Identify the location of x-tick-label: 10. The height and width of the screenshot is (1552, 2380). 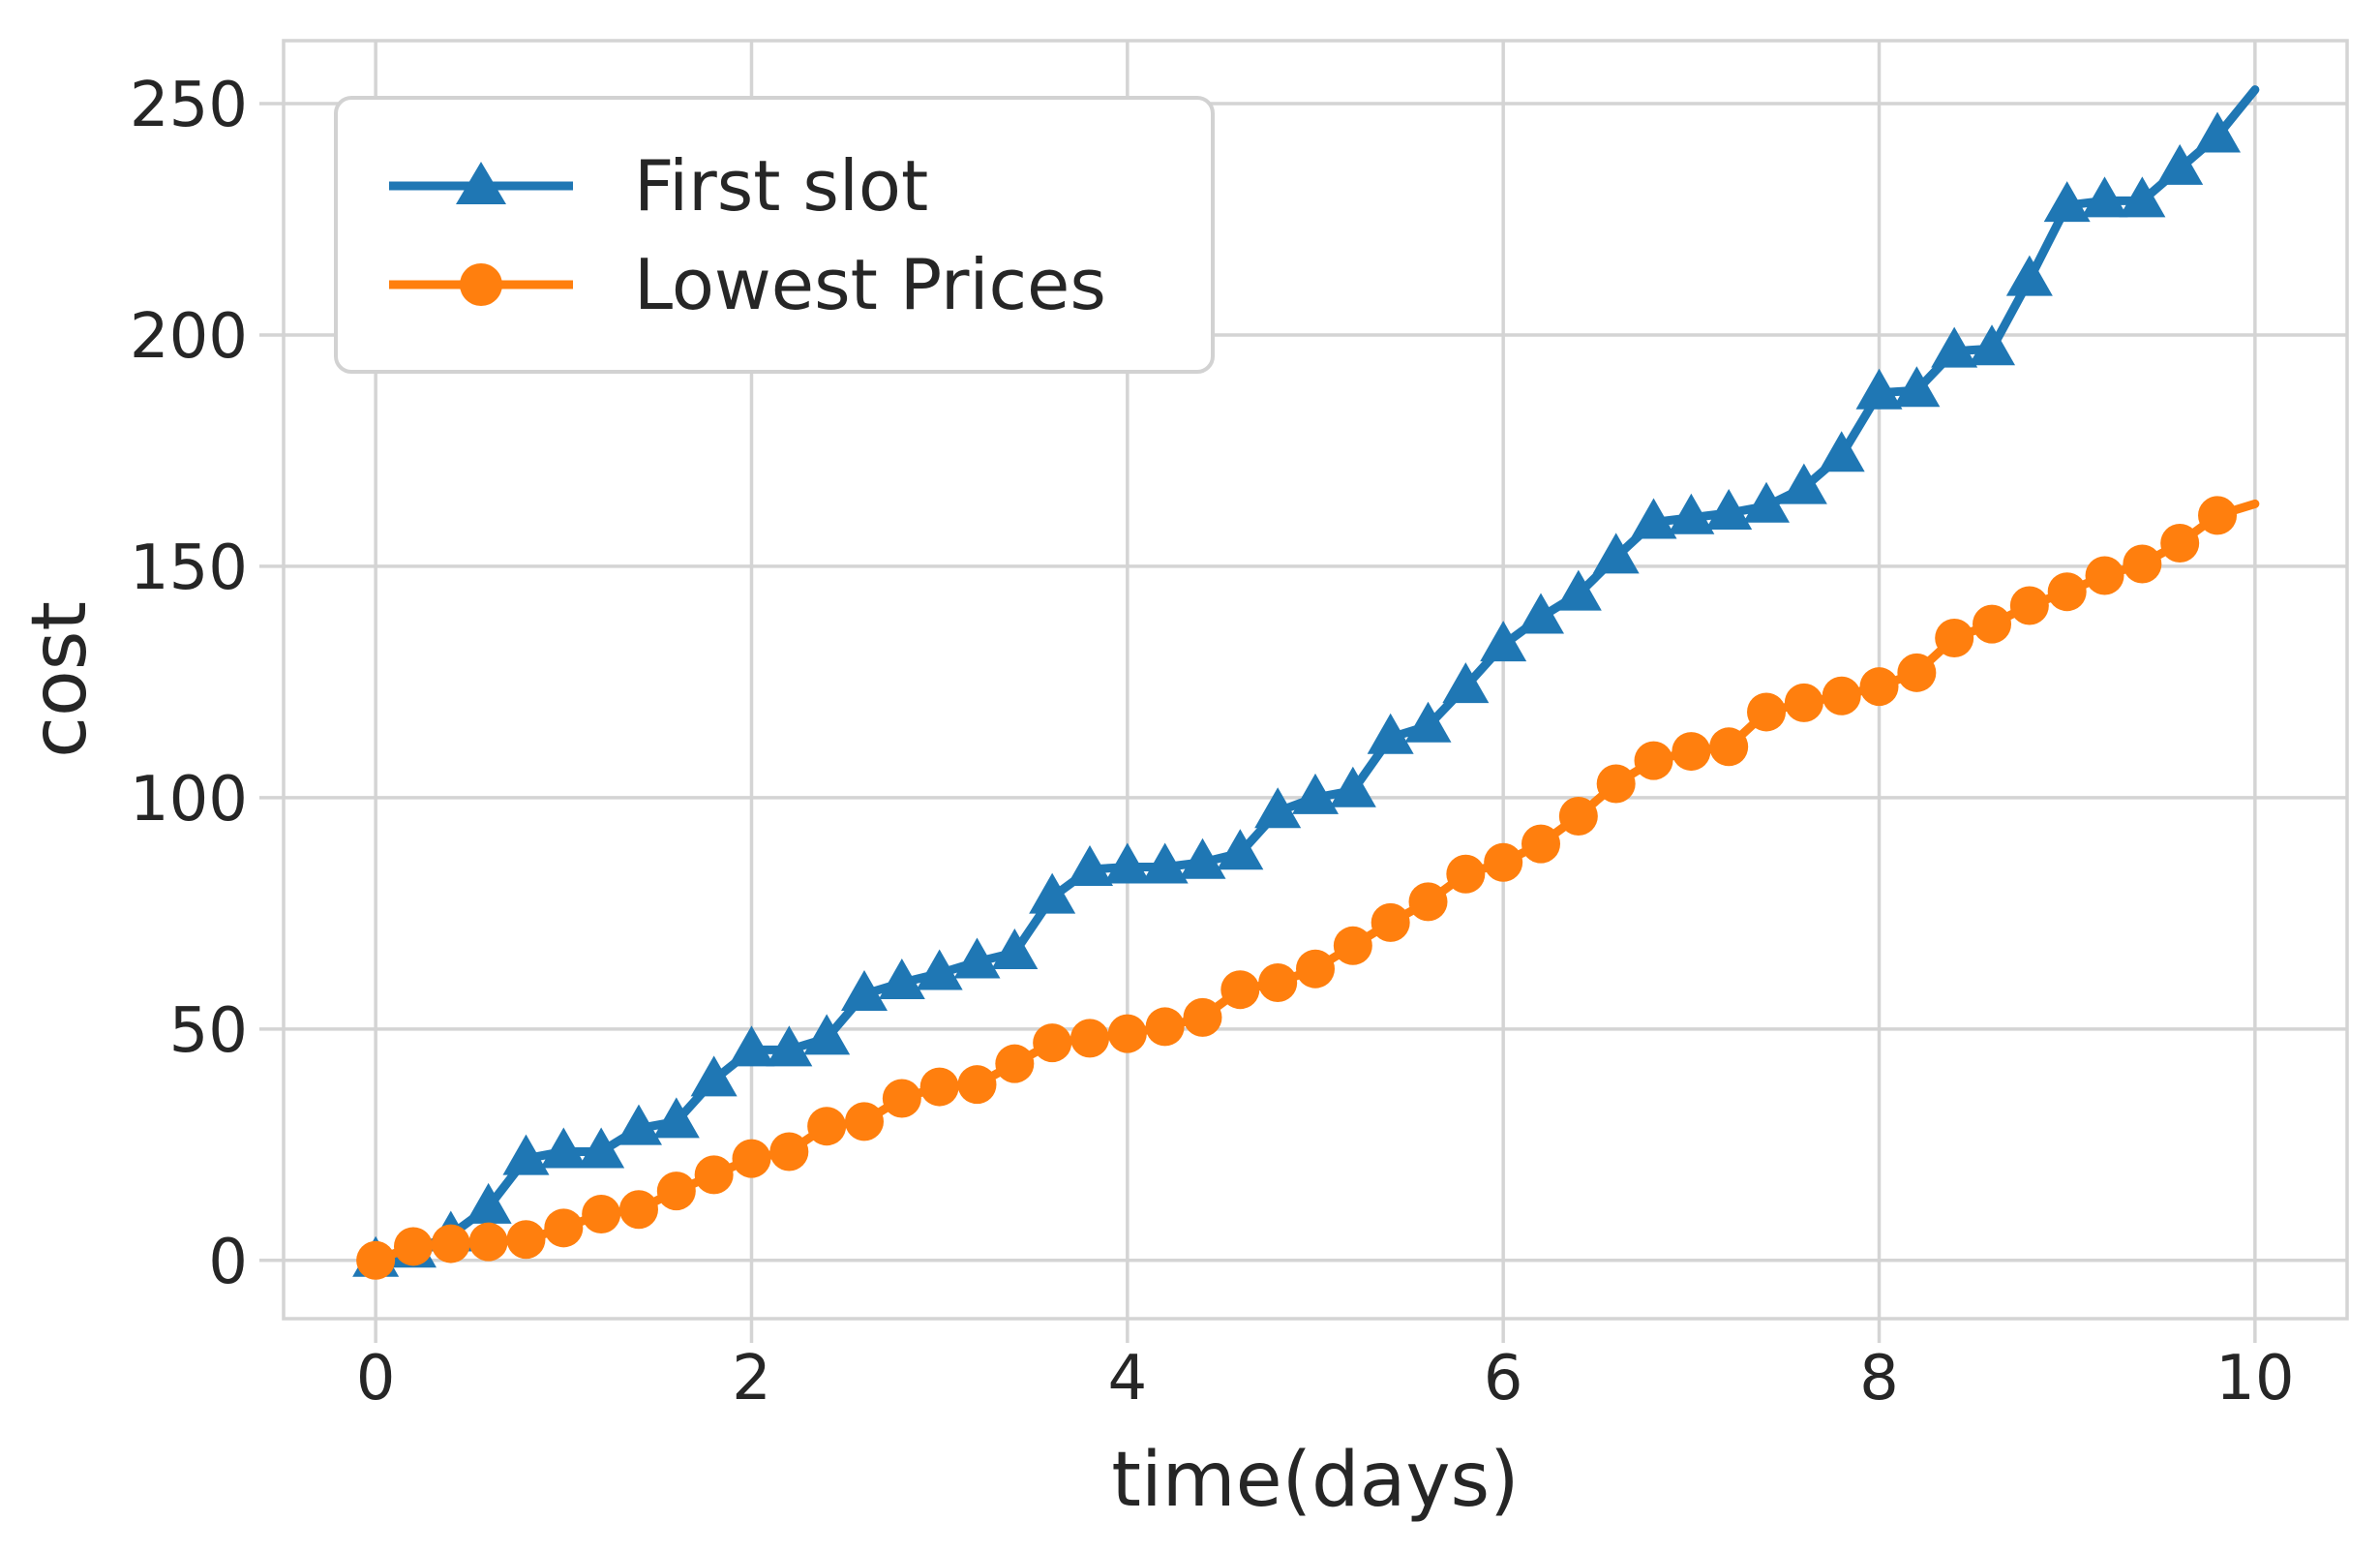
(2255, 1379).